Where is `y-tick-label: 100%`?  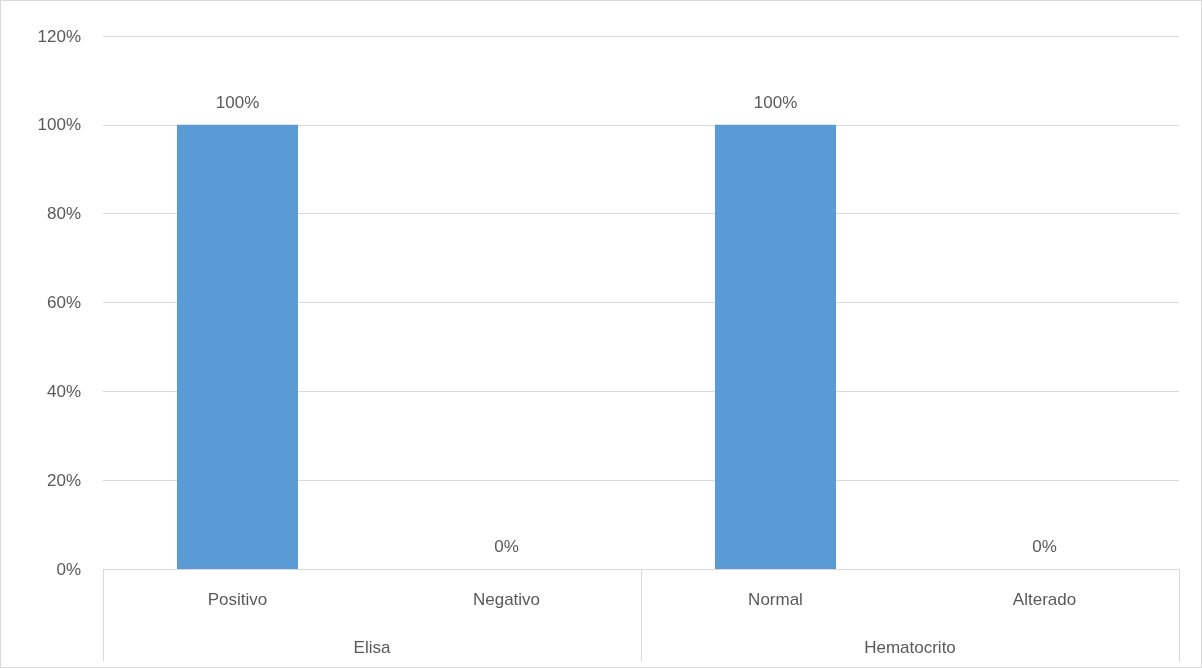 y-tick-label: 100% is located at coordinates (59, 125).